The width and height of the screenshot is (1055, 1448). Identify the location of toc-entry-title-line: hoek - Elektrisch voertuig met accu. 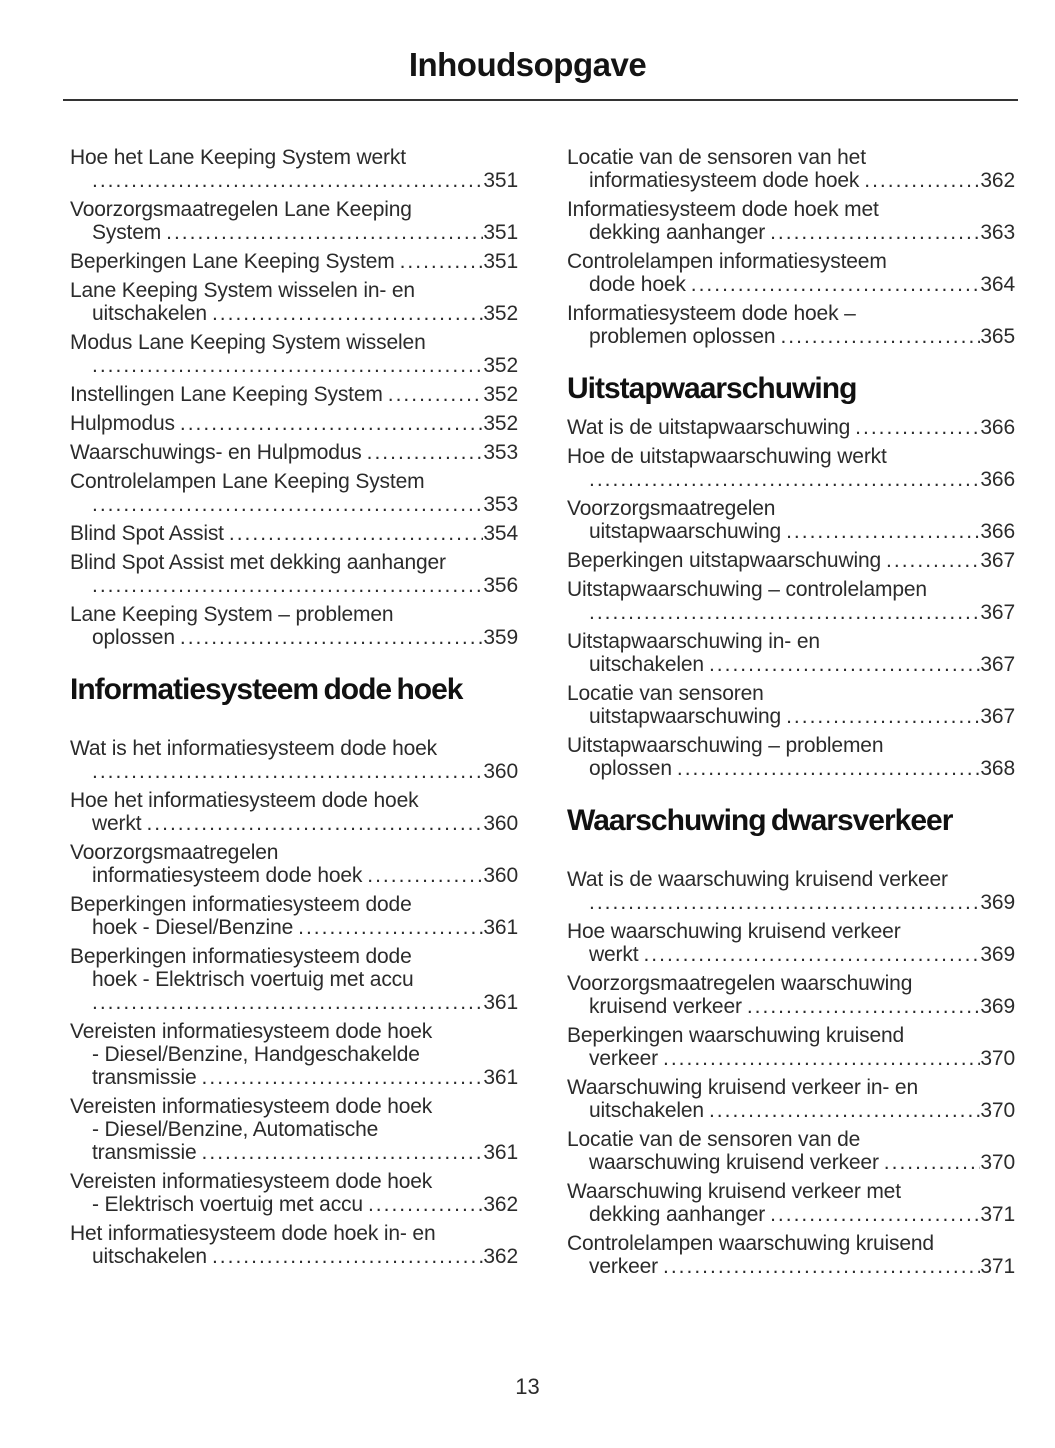
(253, 979).